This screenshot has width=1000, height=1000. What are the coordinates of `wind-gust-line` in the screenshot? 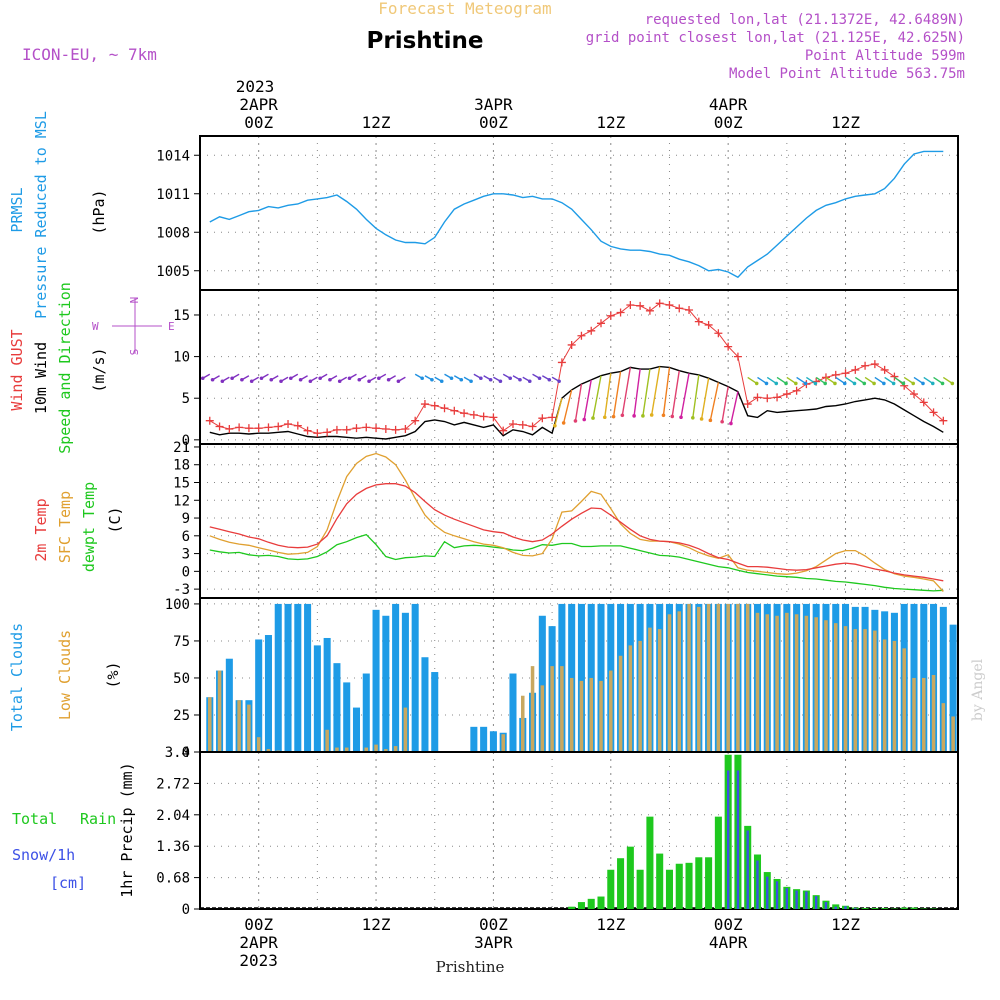 It's located at (576, 368).